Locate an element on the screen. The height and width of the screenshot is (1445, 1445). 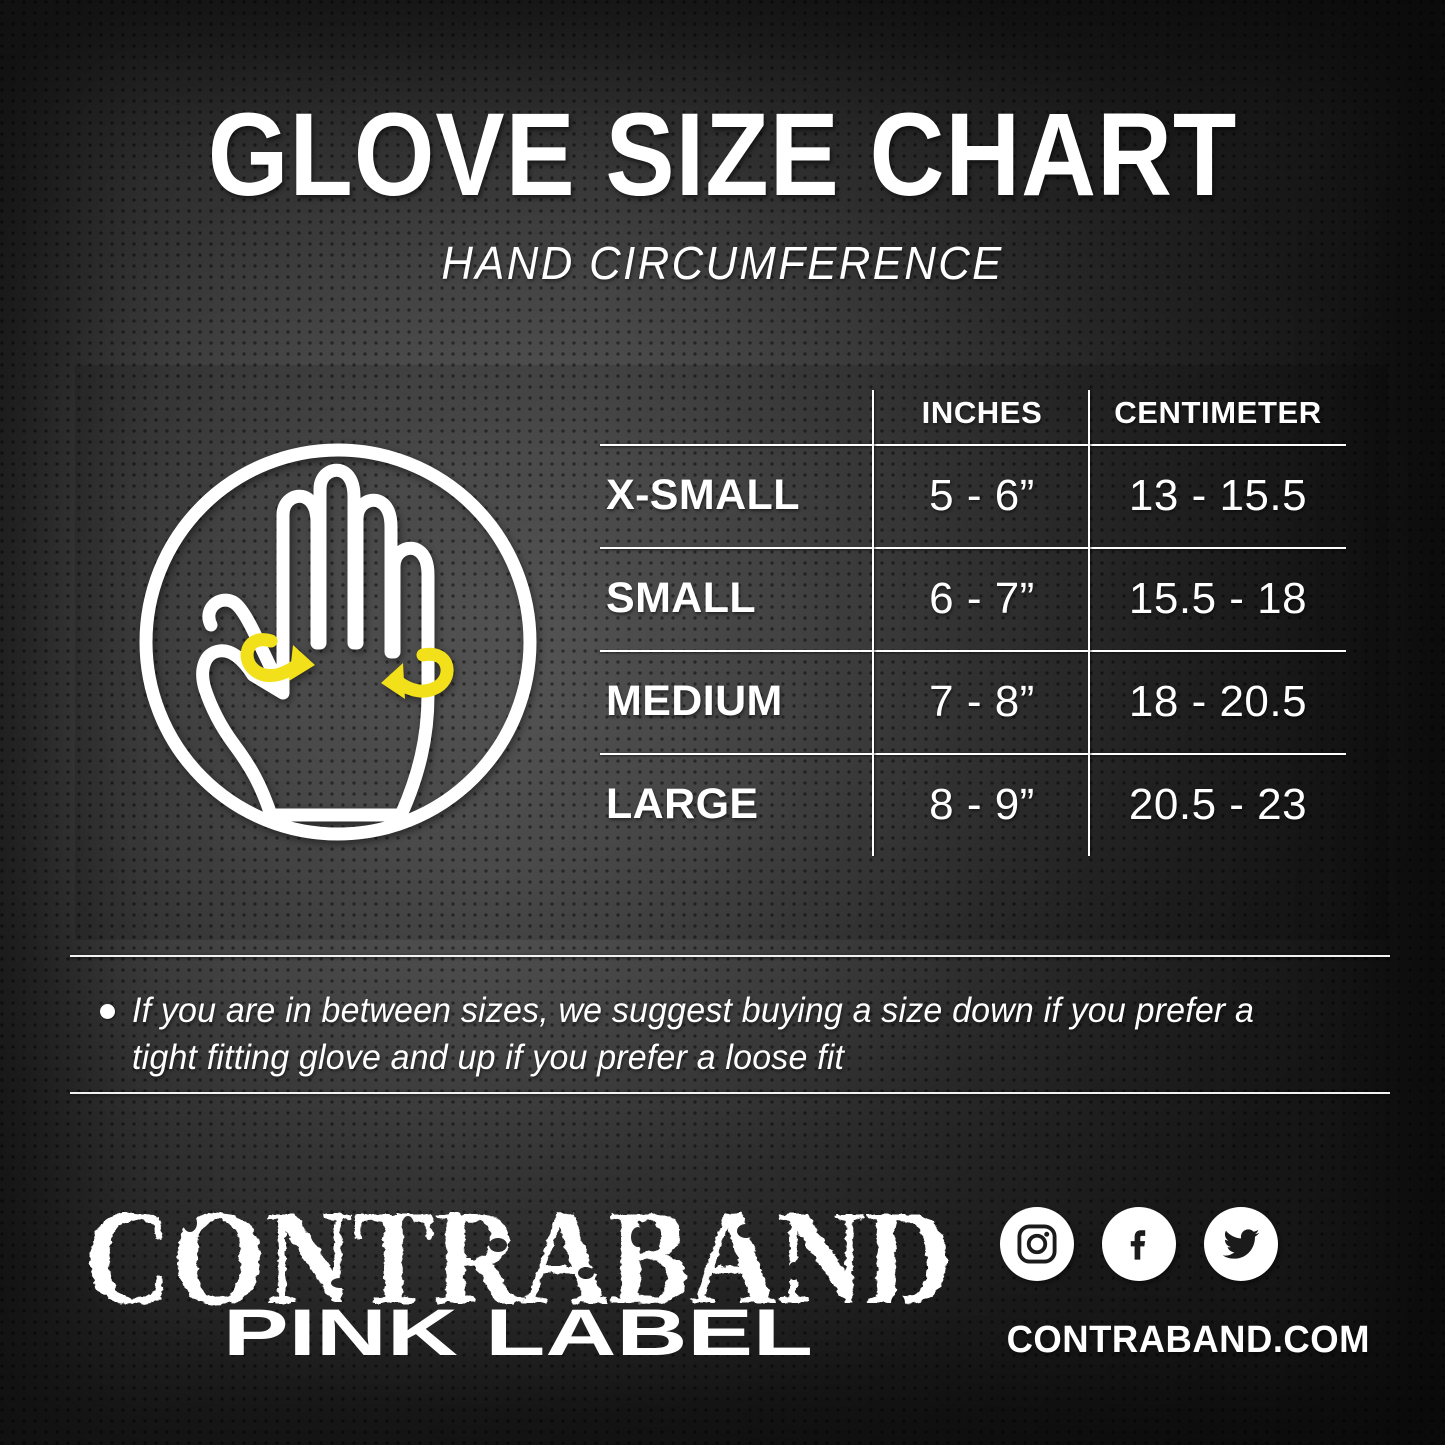
logo-pink-label-text: PINK LABEL is located at coordinates (518, 1330).